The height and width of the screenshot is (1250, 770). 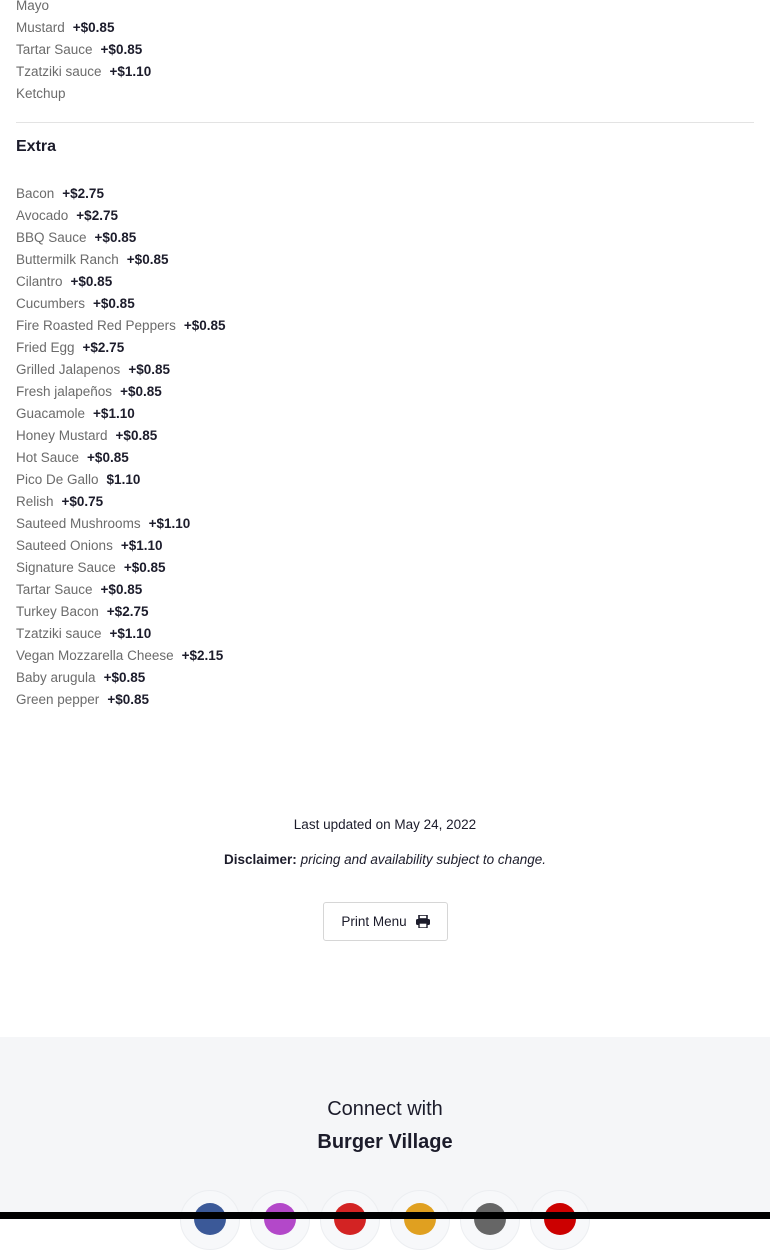 I want to click on menu-option: Hot Sauce +$0.85, so click(x=121, y=458).